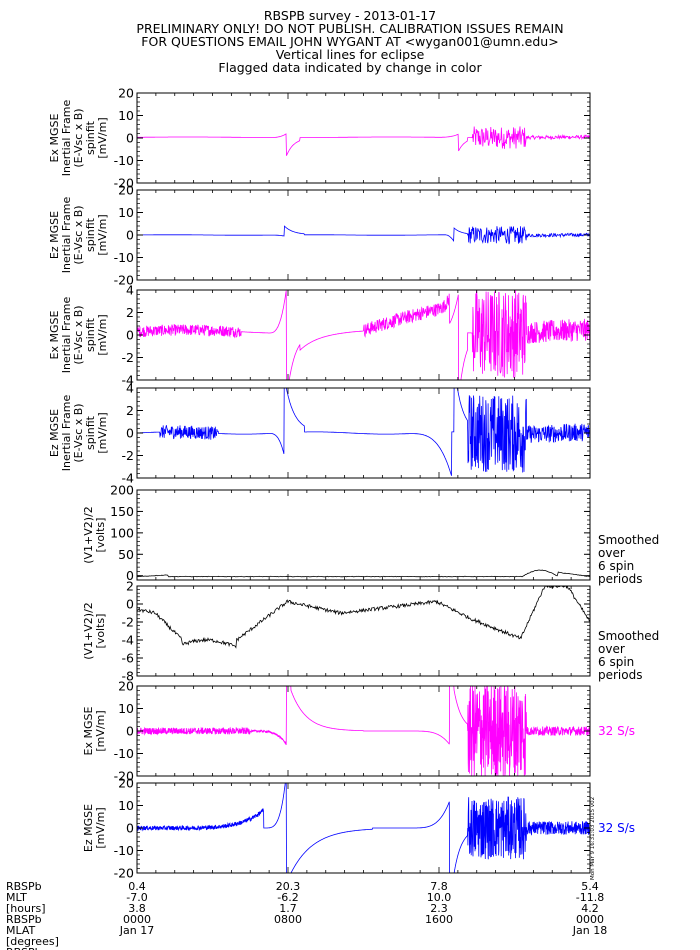 The width and height of the screenshot is (700, 950). I want to click on header-eclipse-note: Vertical lines for eclipse, so click(350, 54).